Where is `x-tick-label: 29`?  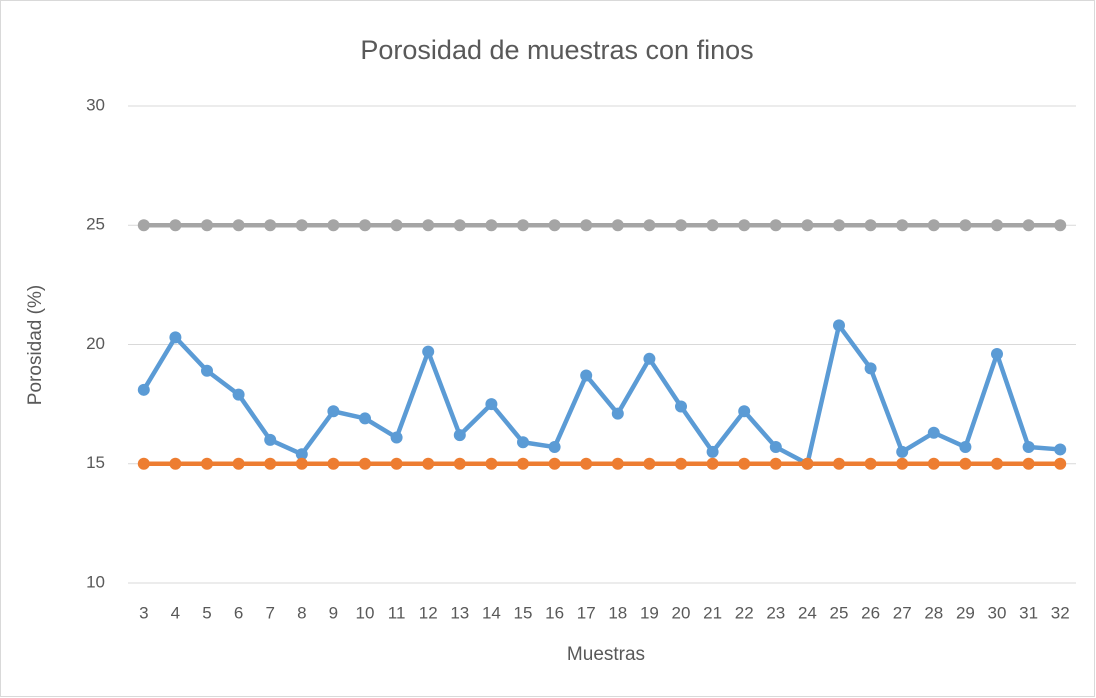 x-tick-label: 29 is located at coordinates (965, 612).